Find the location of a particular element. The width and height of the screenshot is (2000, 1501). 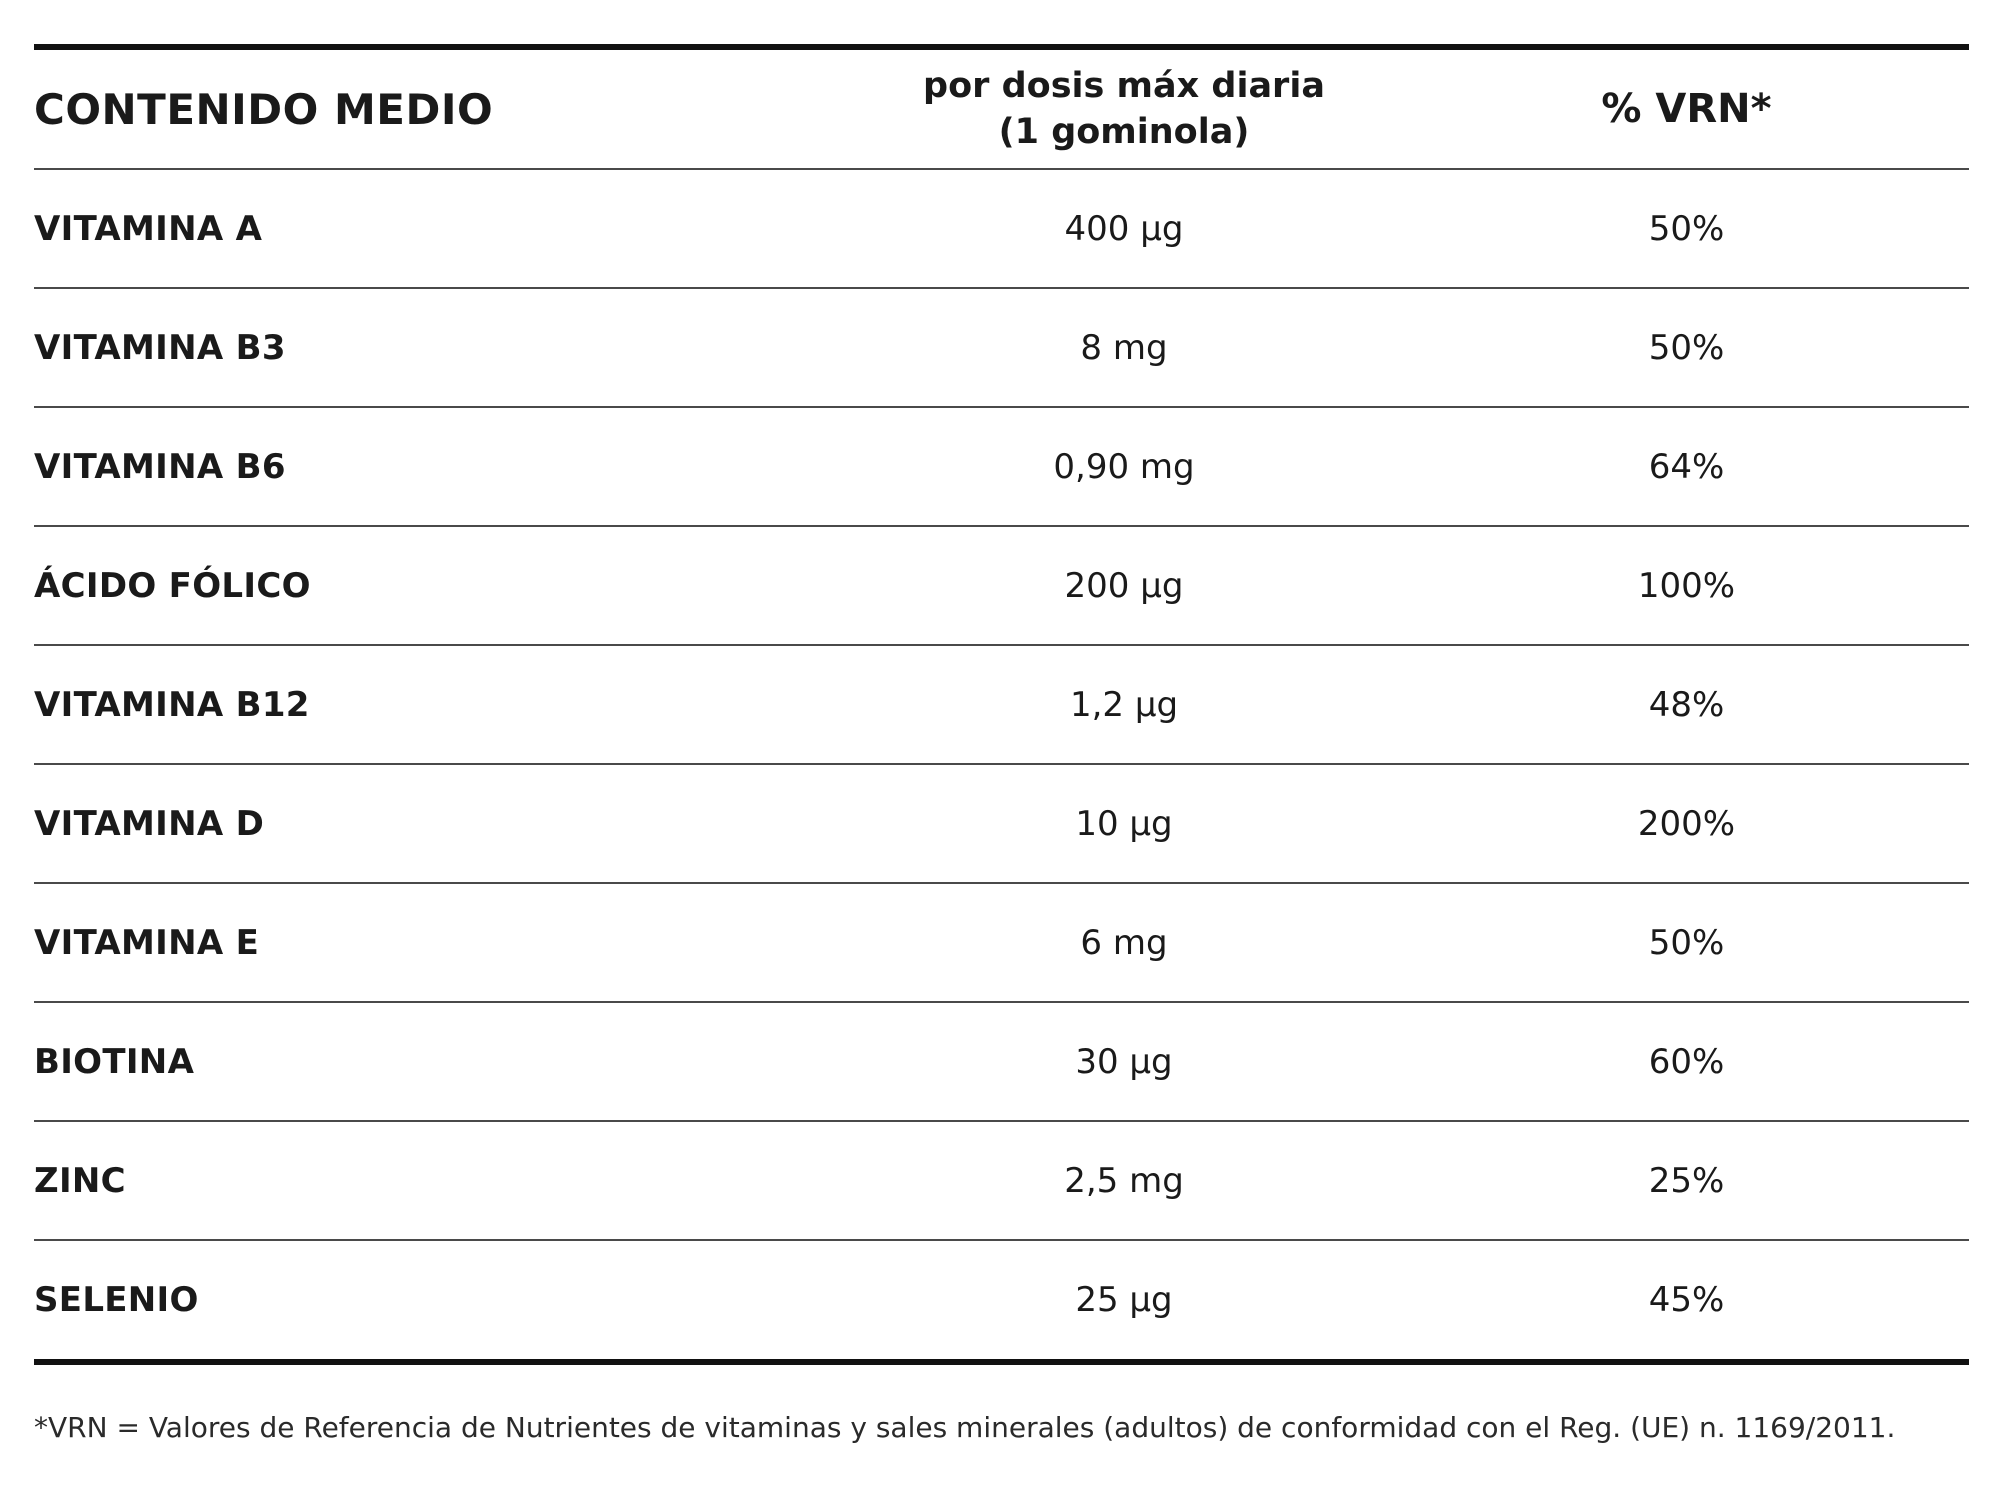

nutrient-name: ZINC is located at coordinates (80, 1180).